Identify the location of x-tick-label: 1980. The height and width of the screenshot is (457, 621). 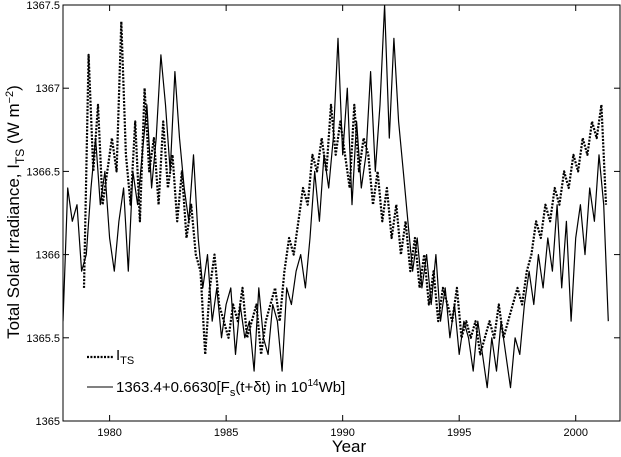
(109, 433).